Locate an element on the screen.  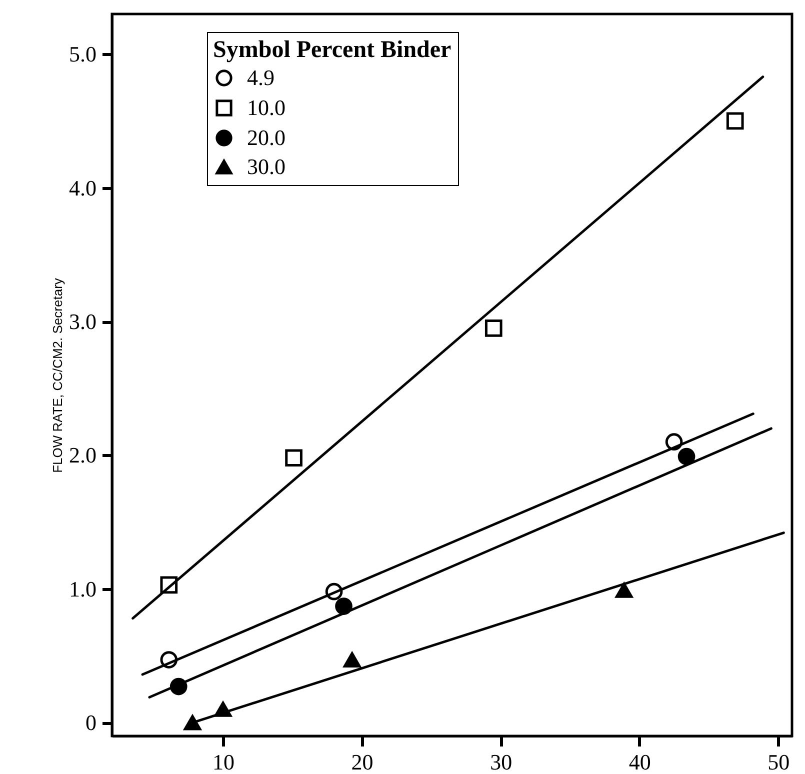
legend-label: 4.9 is located at coordinates (260, 77).